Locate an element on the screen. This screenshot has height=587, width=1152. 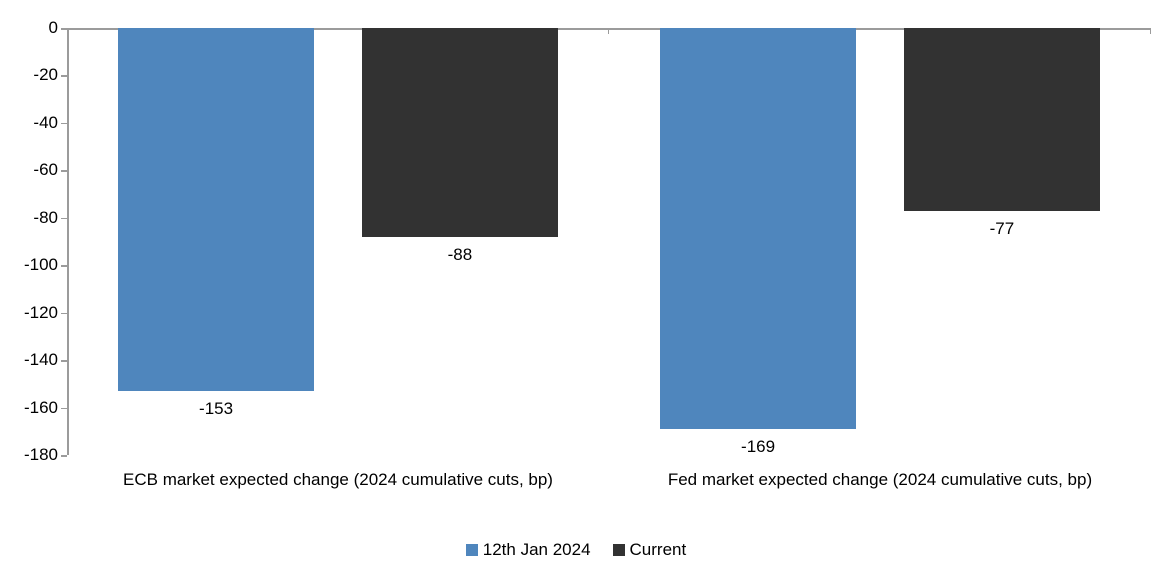
legend: 12th Jan 2024 Current is located at coordinates (576, 550).